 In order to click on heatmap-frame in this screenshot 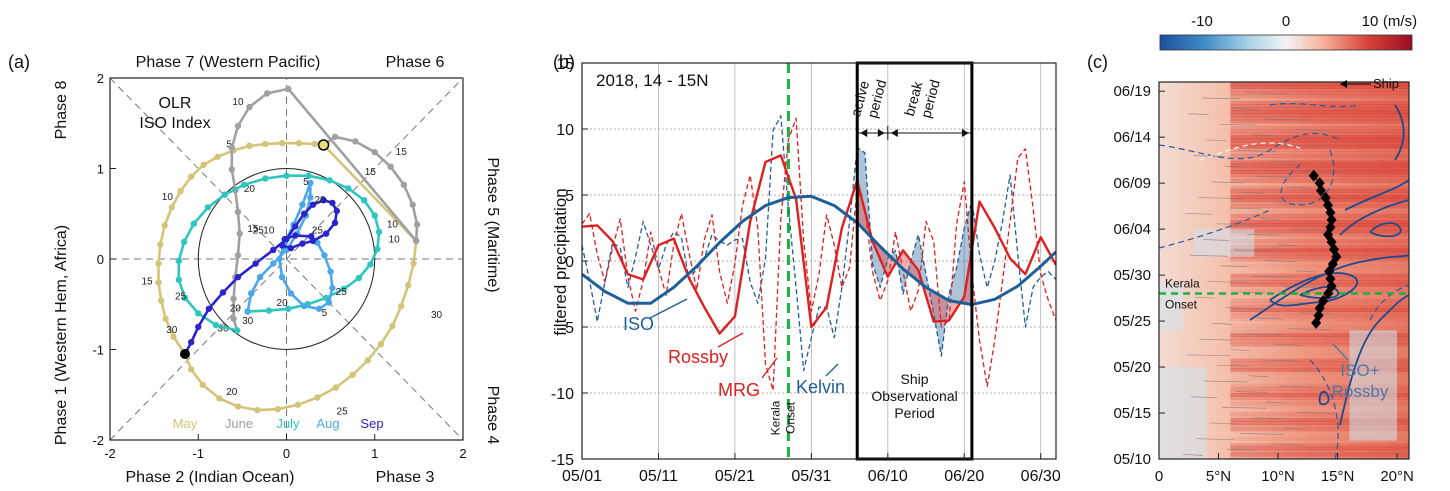, I will do `click(1284, 270)`.